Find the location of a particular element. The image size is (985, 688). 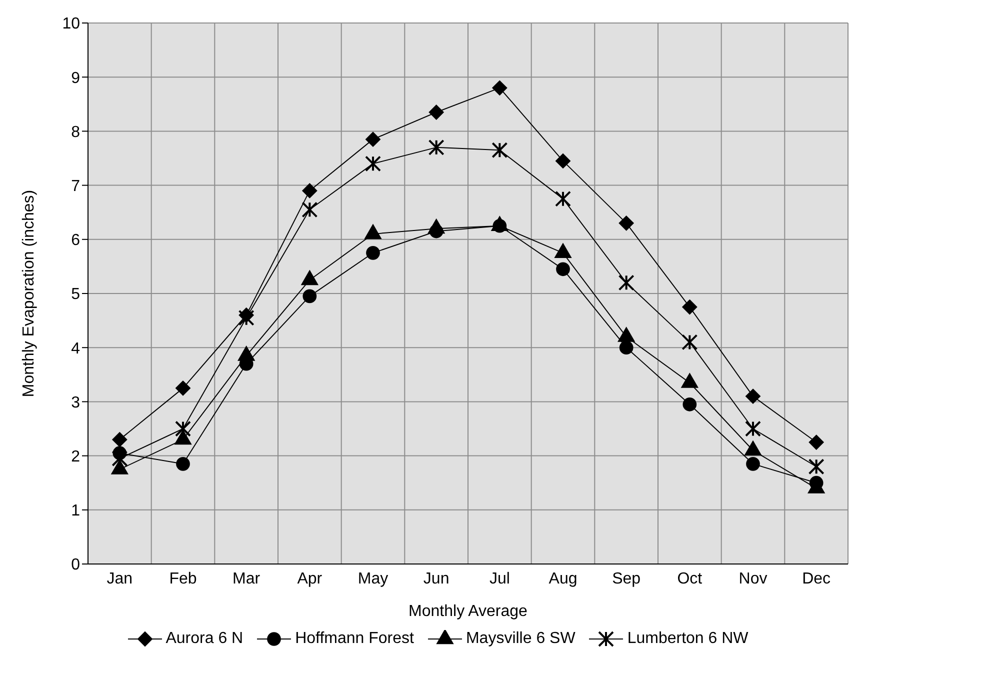

x-tick-label: Feb is located at coordinates (183, 579).